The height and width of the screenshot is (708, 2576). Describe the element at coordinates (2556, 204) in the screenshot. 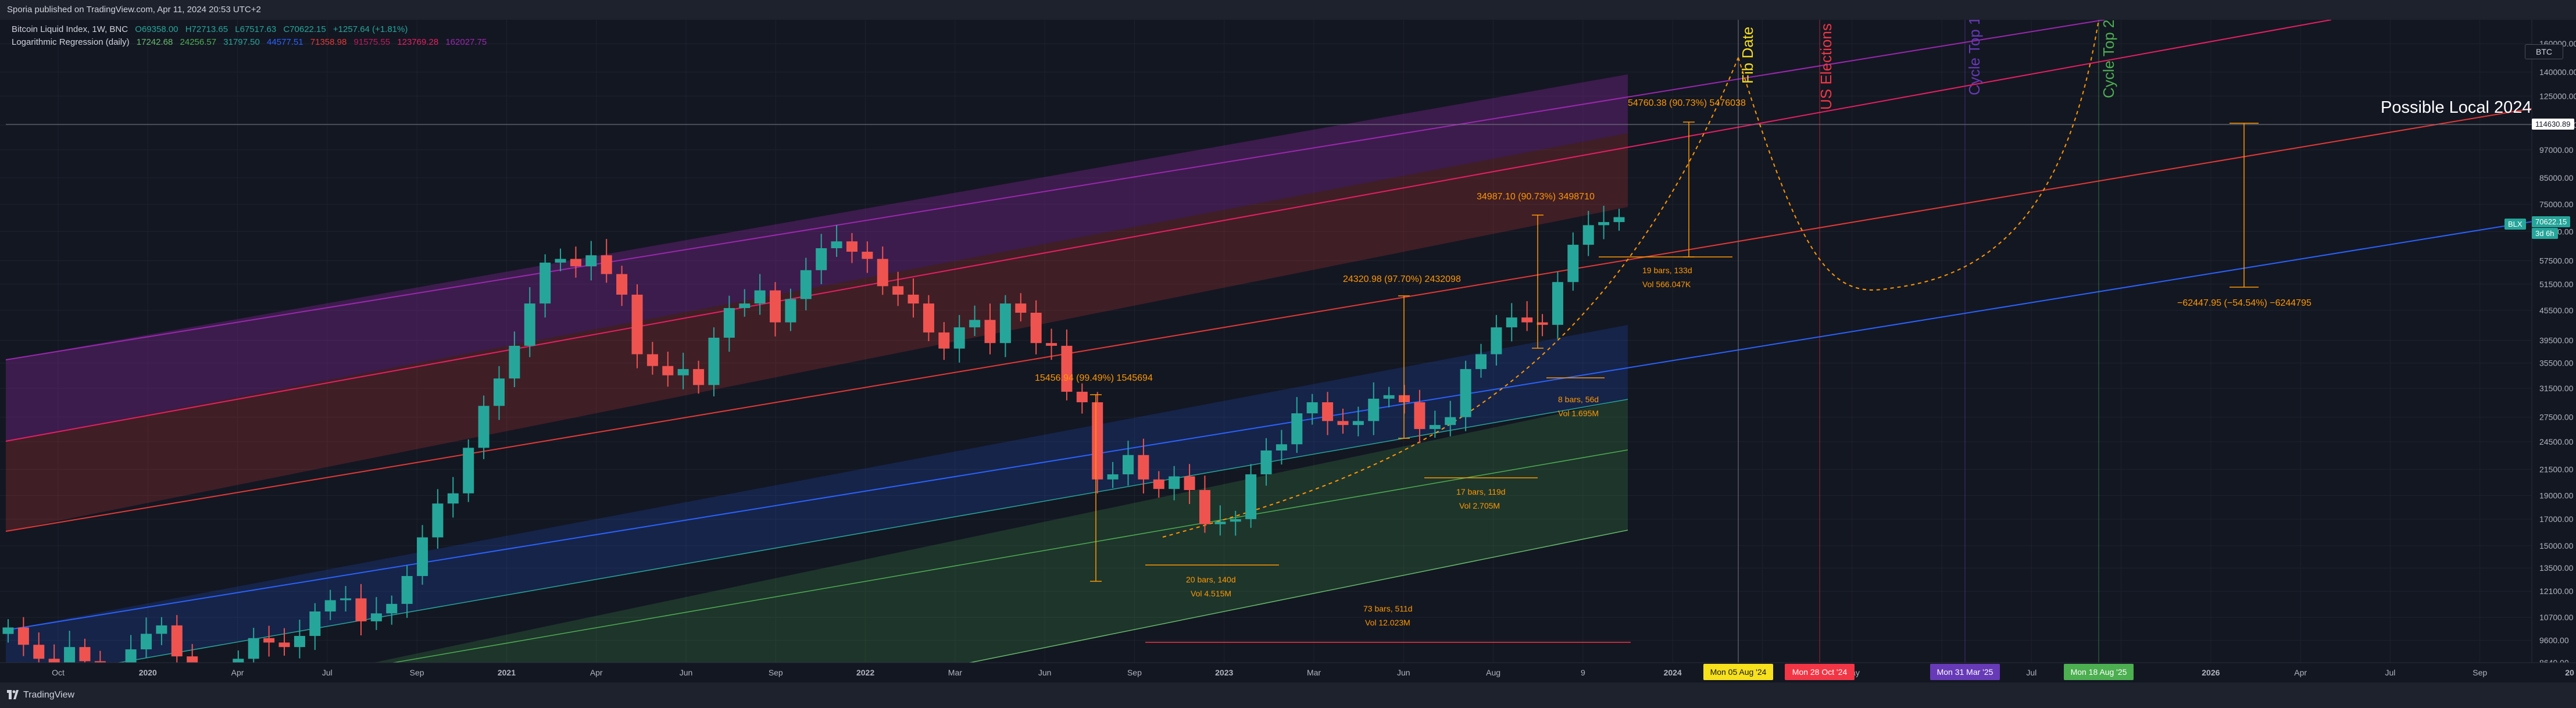

I see `price-tick-label: 75000.00` at that location.